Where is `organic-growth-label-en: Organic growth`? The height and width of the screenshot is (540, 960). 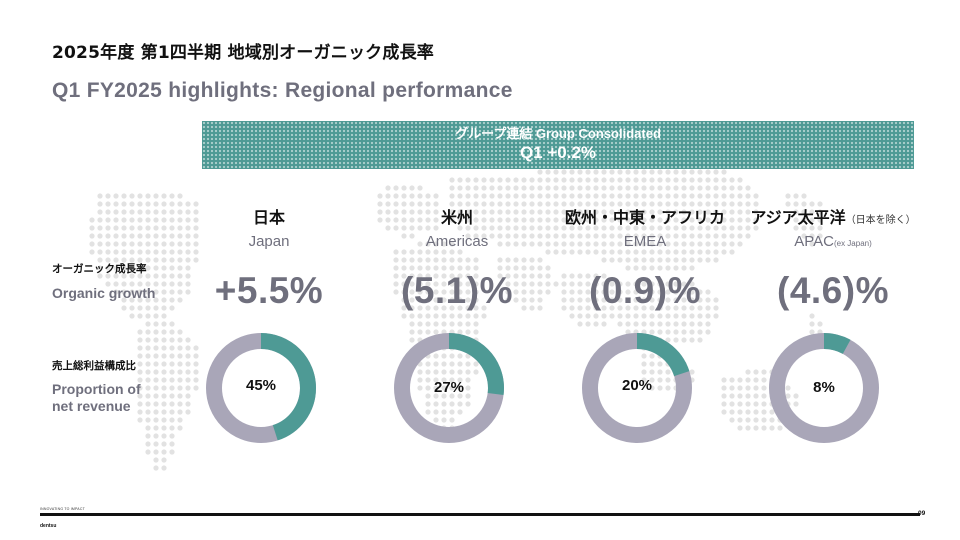
organic-growth-label-en: Organic growth is located at coordinates (104, 293).